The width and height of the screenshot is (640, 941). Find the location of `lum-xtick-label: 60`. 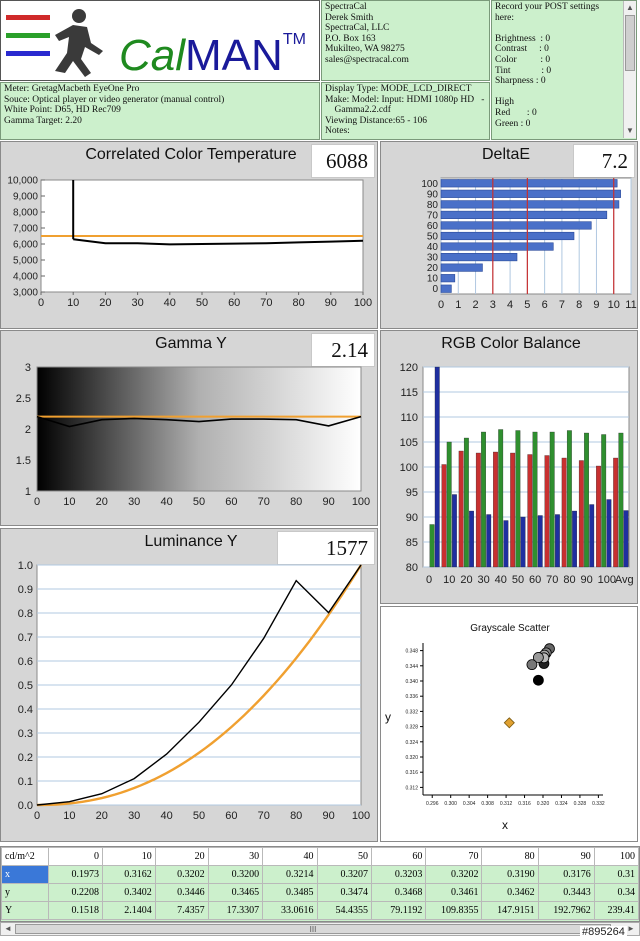

lum-xtick-label: 60 is located at coordinates (231, 816).